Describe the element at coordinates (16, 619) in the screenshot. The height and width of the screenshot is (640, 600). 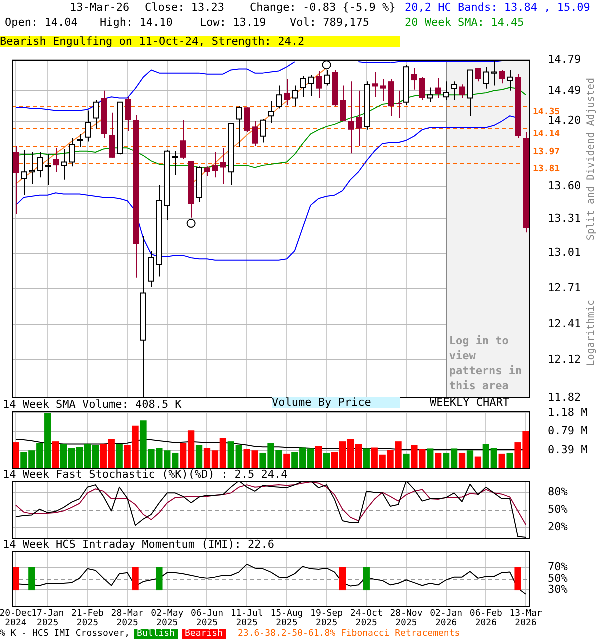
I see `x-tick-label: 20-Dec 2024` at that location.